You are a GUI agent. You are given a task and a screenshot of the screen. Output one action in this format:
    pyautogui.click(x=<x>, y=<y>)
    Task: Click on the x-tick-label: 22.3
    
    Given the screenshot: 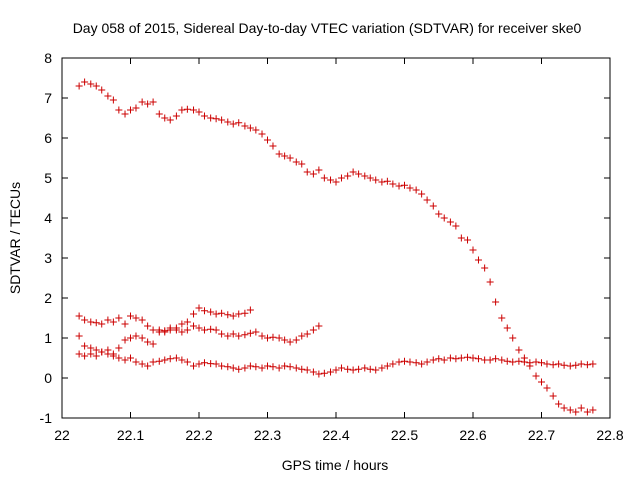 What is the action you would take?
    pyautogui.click(x=267, y=435)
    